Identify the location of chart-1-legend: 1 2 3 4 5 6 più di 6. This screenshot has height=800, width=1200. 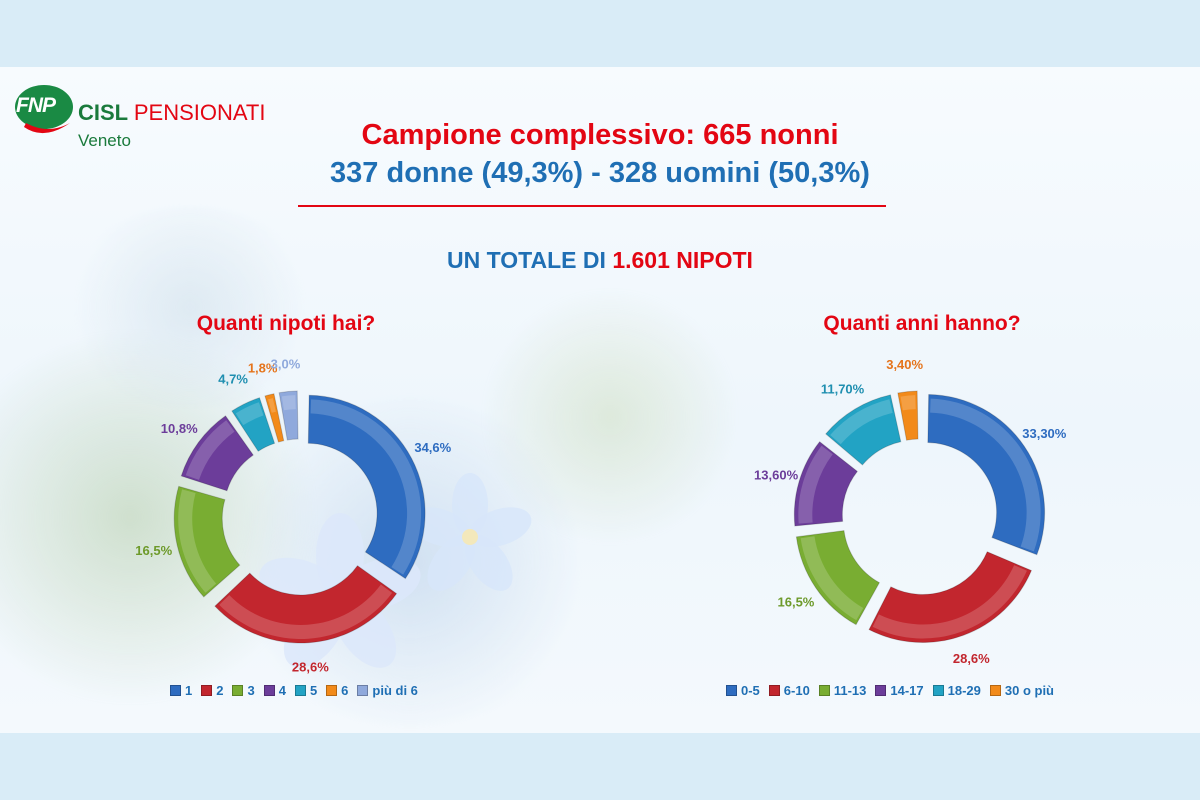
(298, 690).